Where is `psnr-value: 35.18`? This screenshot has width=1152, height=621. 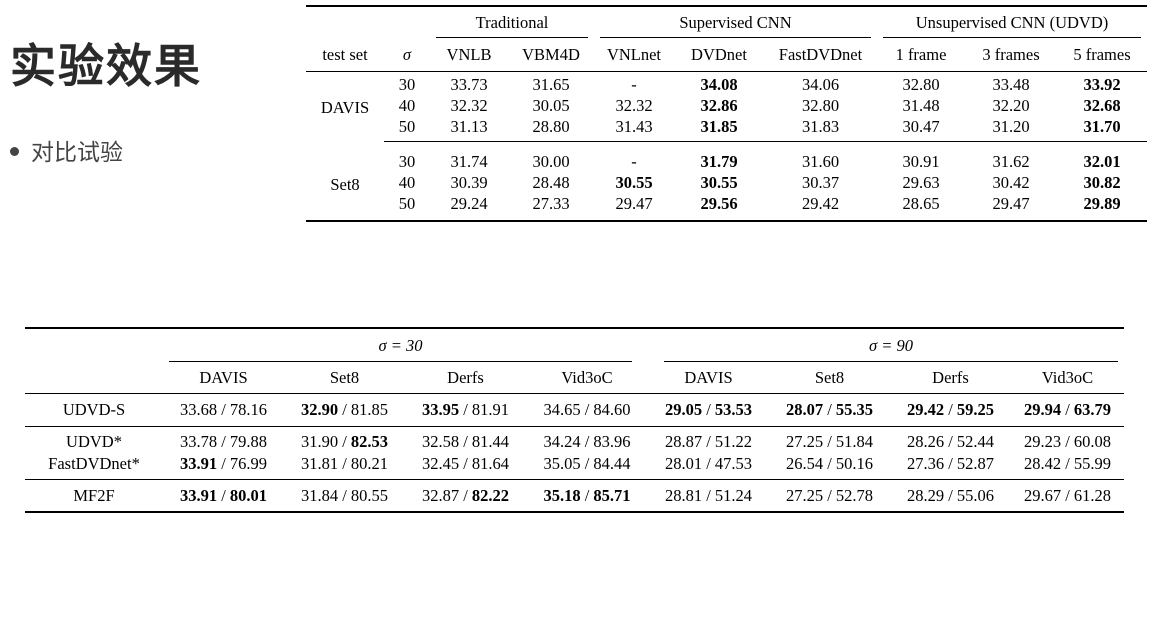 psnr-value: 35.18 is located at coordinates (562, 495).